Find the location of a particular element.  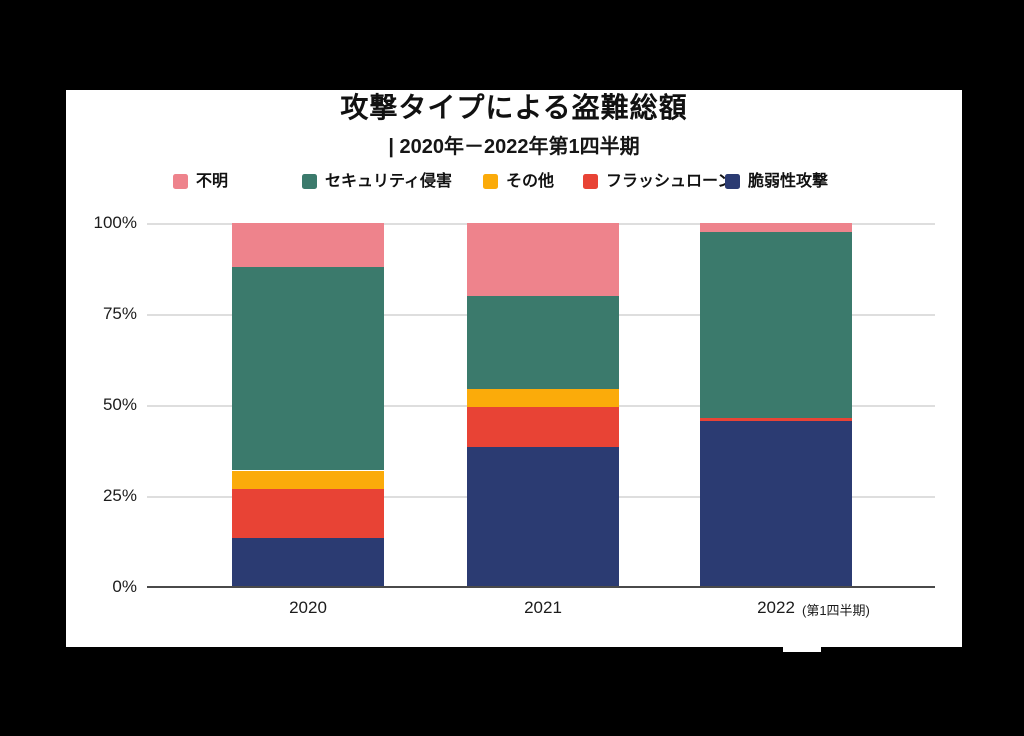

y-axis-tick-label: 50% is located at coordinates (119, 404).